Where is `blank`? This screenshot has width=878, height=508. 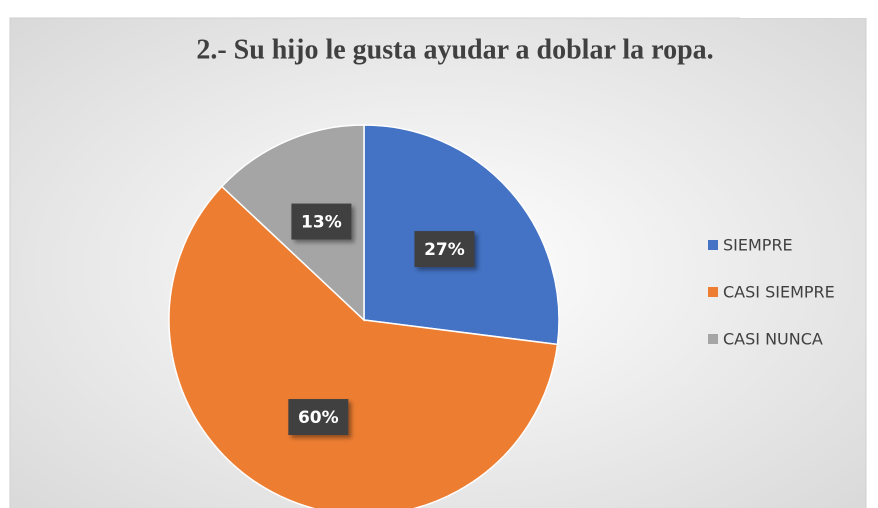 blank is located at coordinates (809, 9).